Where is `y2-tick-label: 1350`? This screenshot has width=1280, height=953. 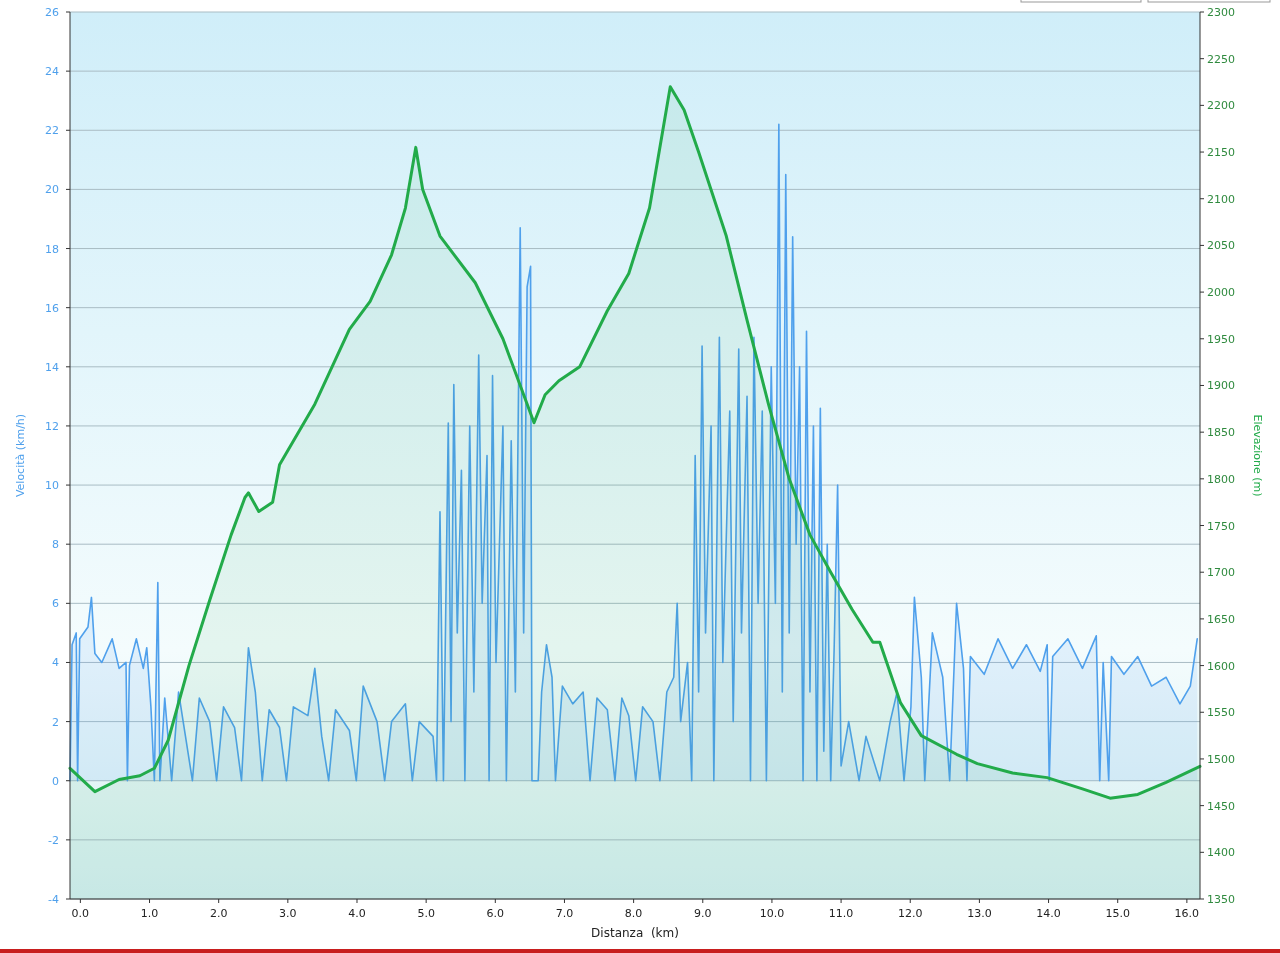
y2-tick-label: 1350 is located at coordinates (1221, 899).